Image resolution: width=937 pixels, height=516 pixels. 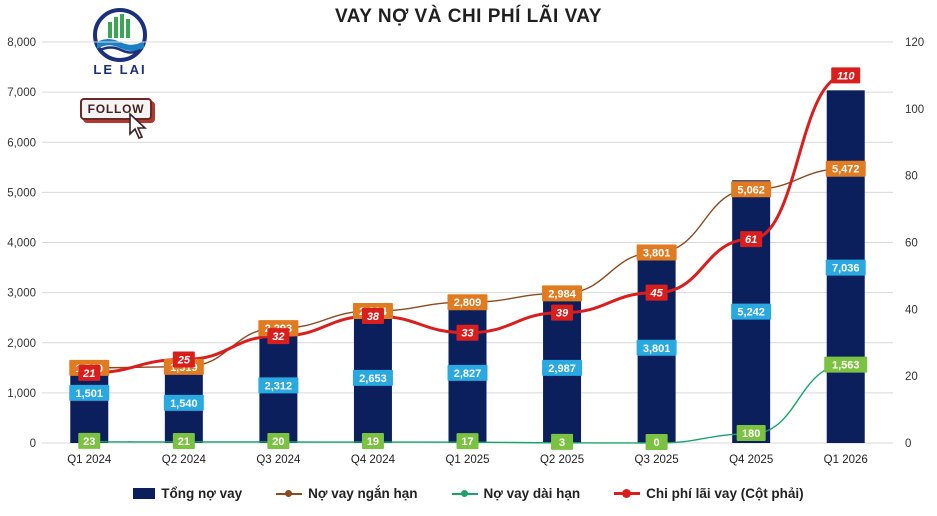 I want to click on follow-button-label: FOLLOW, so click(x=116, y=109).